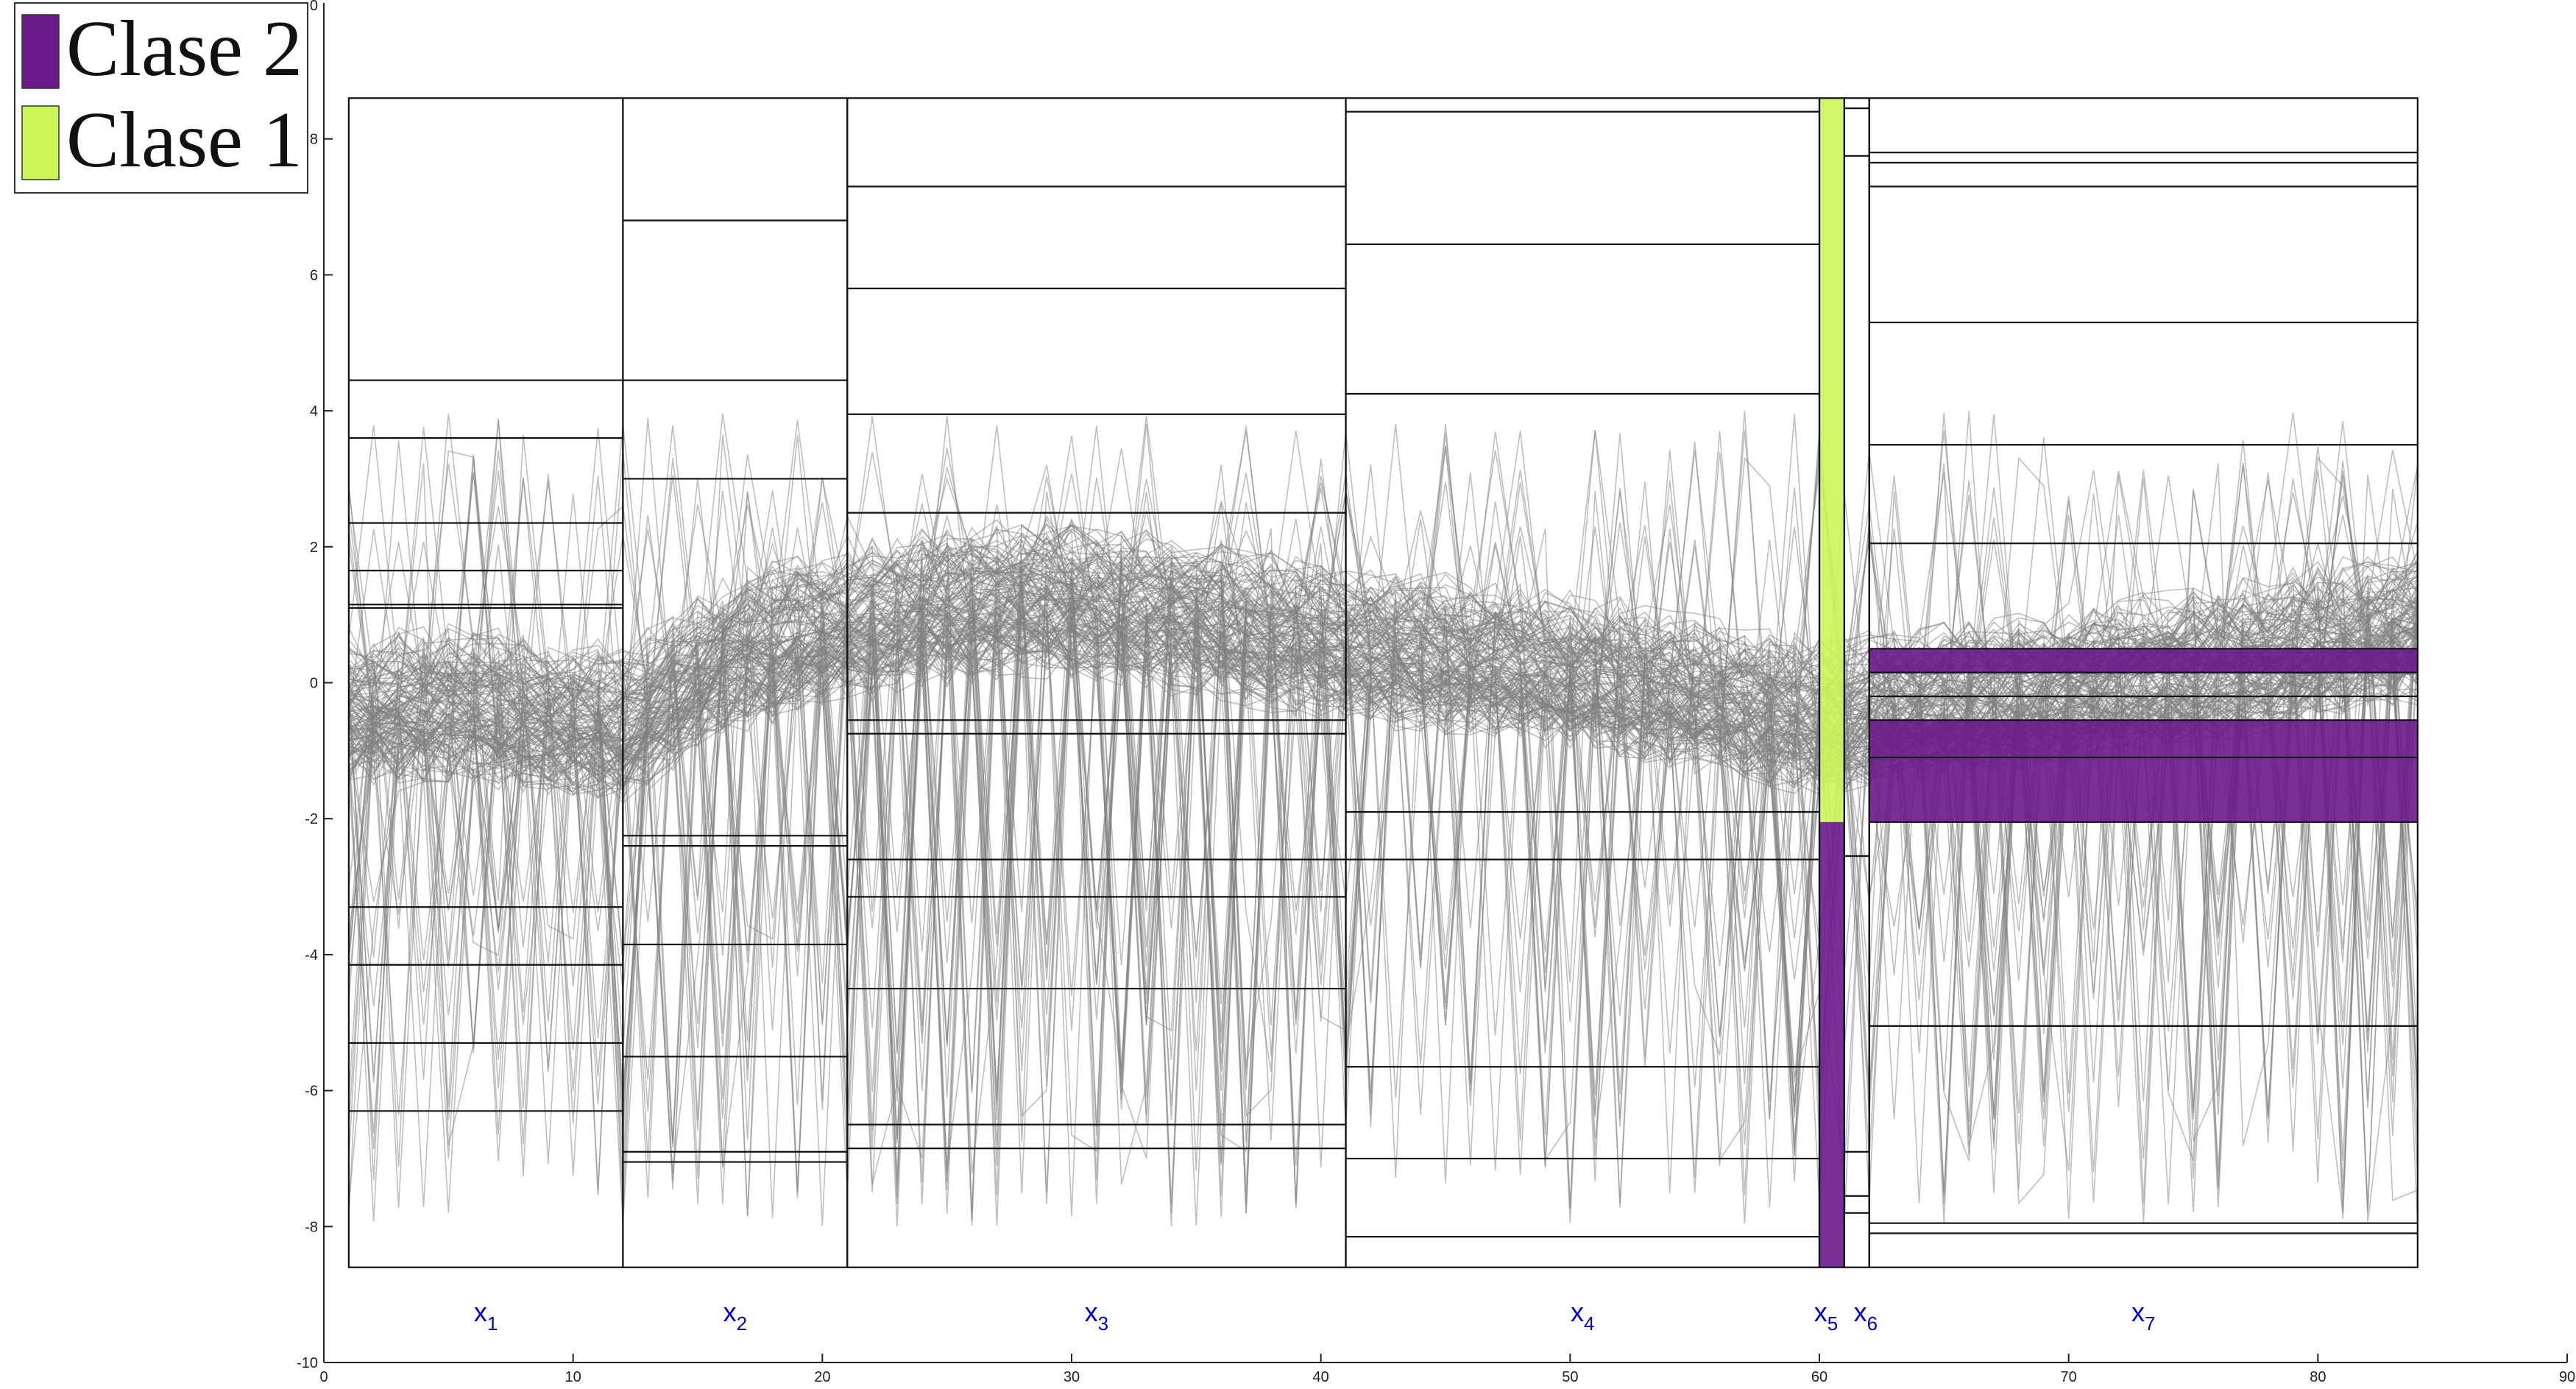 This screenshot has width=2576, height=1389. What do you see at coordinates (311, 819) in the screenshot?
I see `y-tick-label: -2` at bounding box center [311, 819].